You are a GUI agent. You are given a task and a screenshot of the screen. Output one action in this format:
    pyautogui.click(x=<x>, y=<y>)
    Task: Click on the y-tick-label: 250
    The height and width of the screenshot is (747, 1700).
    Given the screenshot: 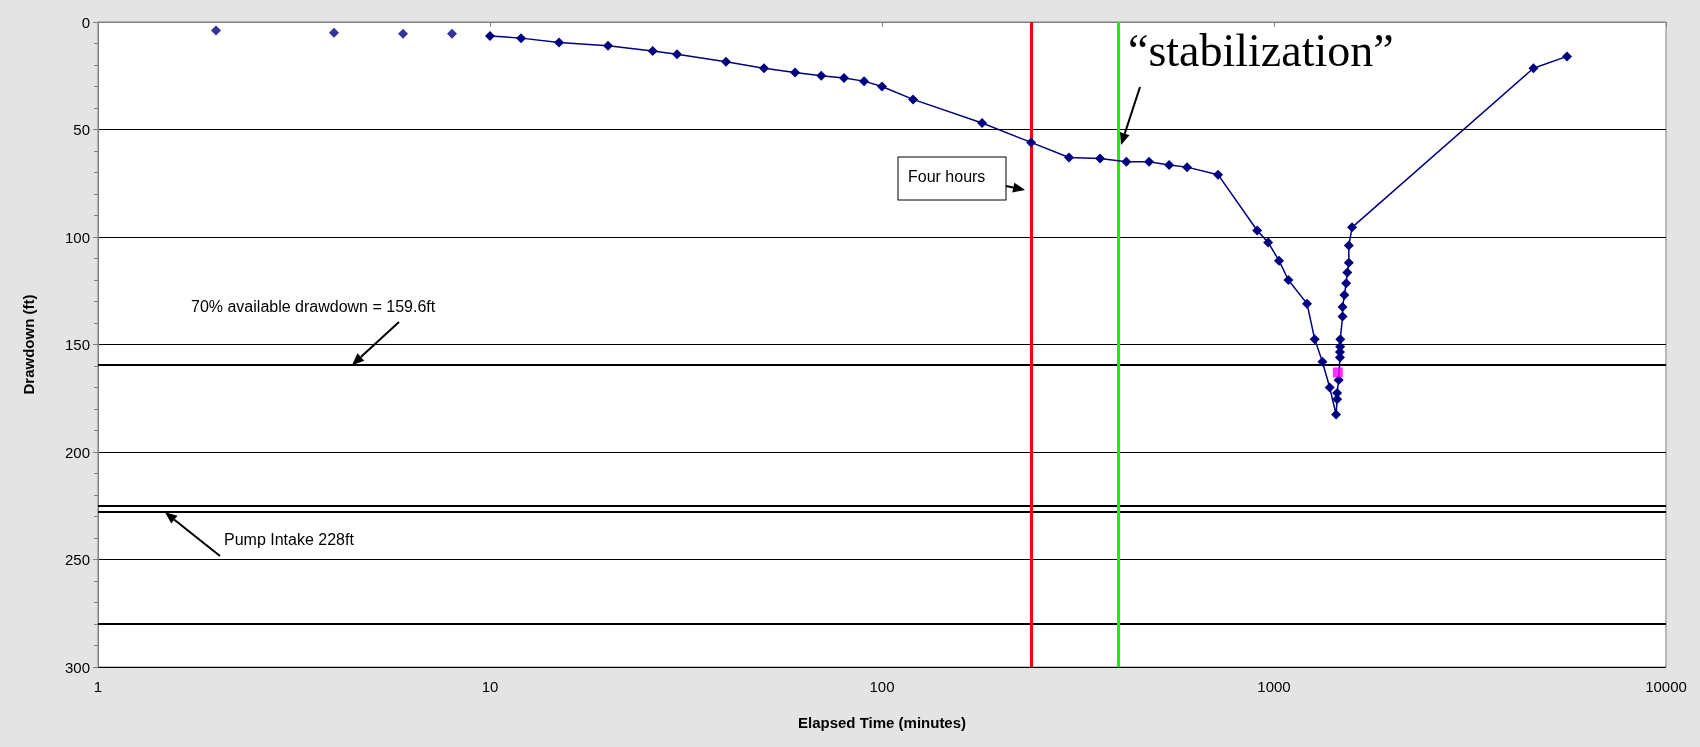 What is the action you would take?
    pyautogui.click(x=77, y=559)
    